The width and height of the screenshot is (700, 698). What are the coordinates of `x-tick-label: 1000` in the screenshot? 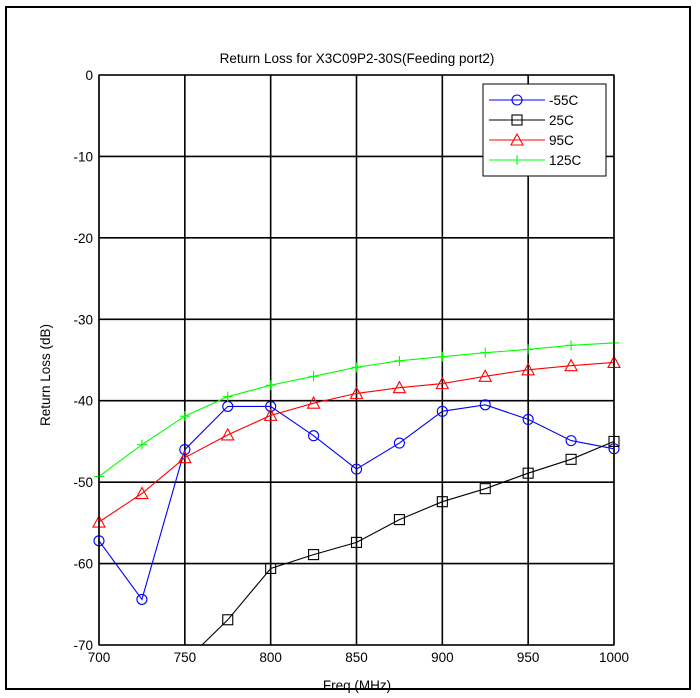 It's located at (614, 657).